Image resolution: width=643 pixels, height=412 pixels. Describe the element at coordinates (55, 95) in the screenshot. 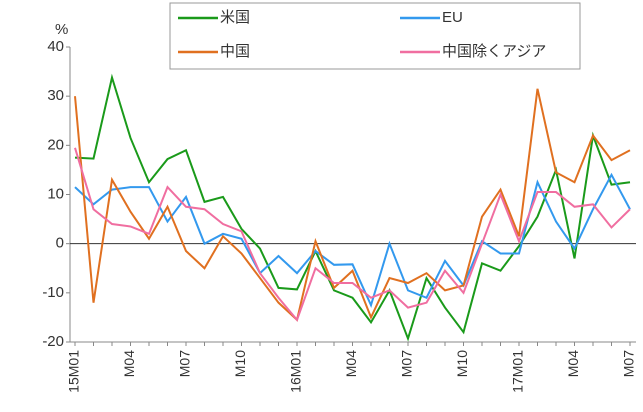

I see `y-tick-label: 30` at that location.